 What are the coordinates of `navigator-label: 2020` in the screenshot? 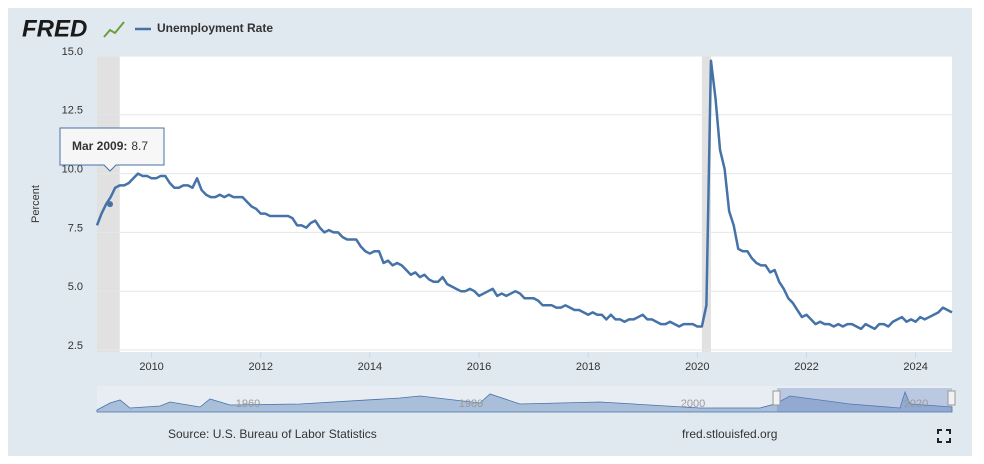 It's located at (916, 404).